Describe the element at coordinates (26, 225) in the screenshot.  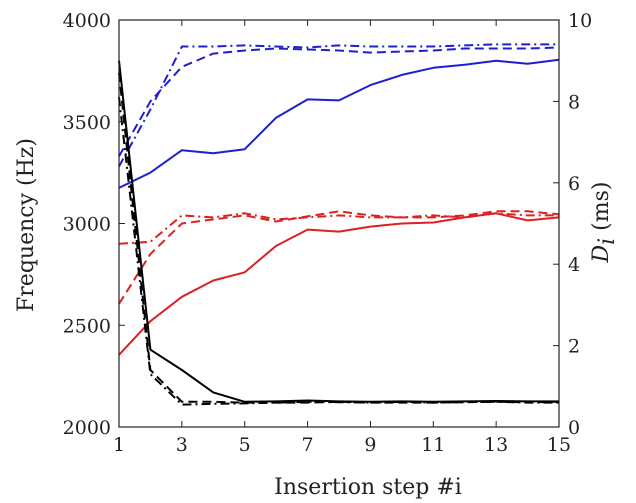
I see `y-axis-left-label: Frequency (Hz)` at that location.